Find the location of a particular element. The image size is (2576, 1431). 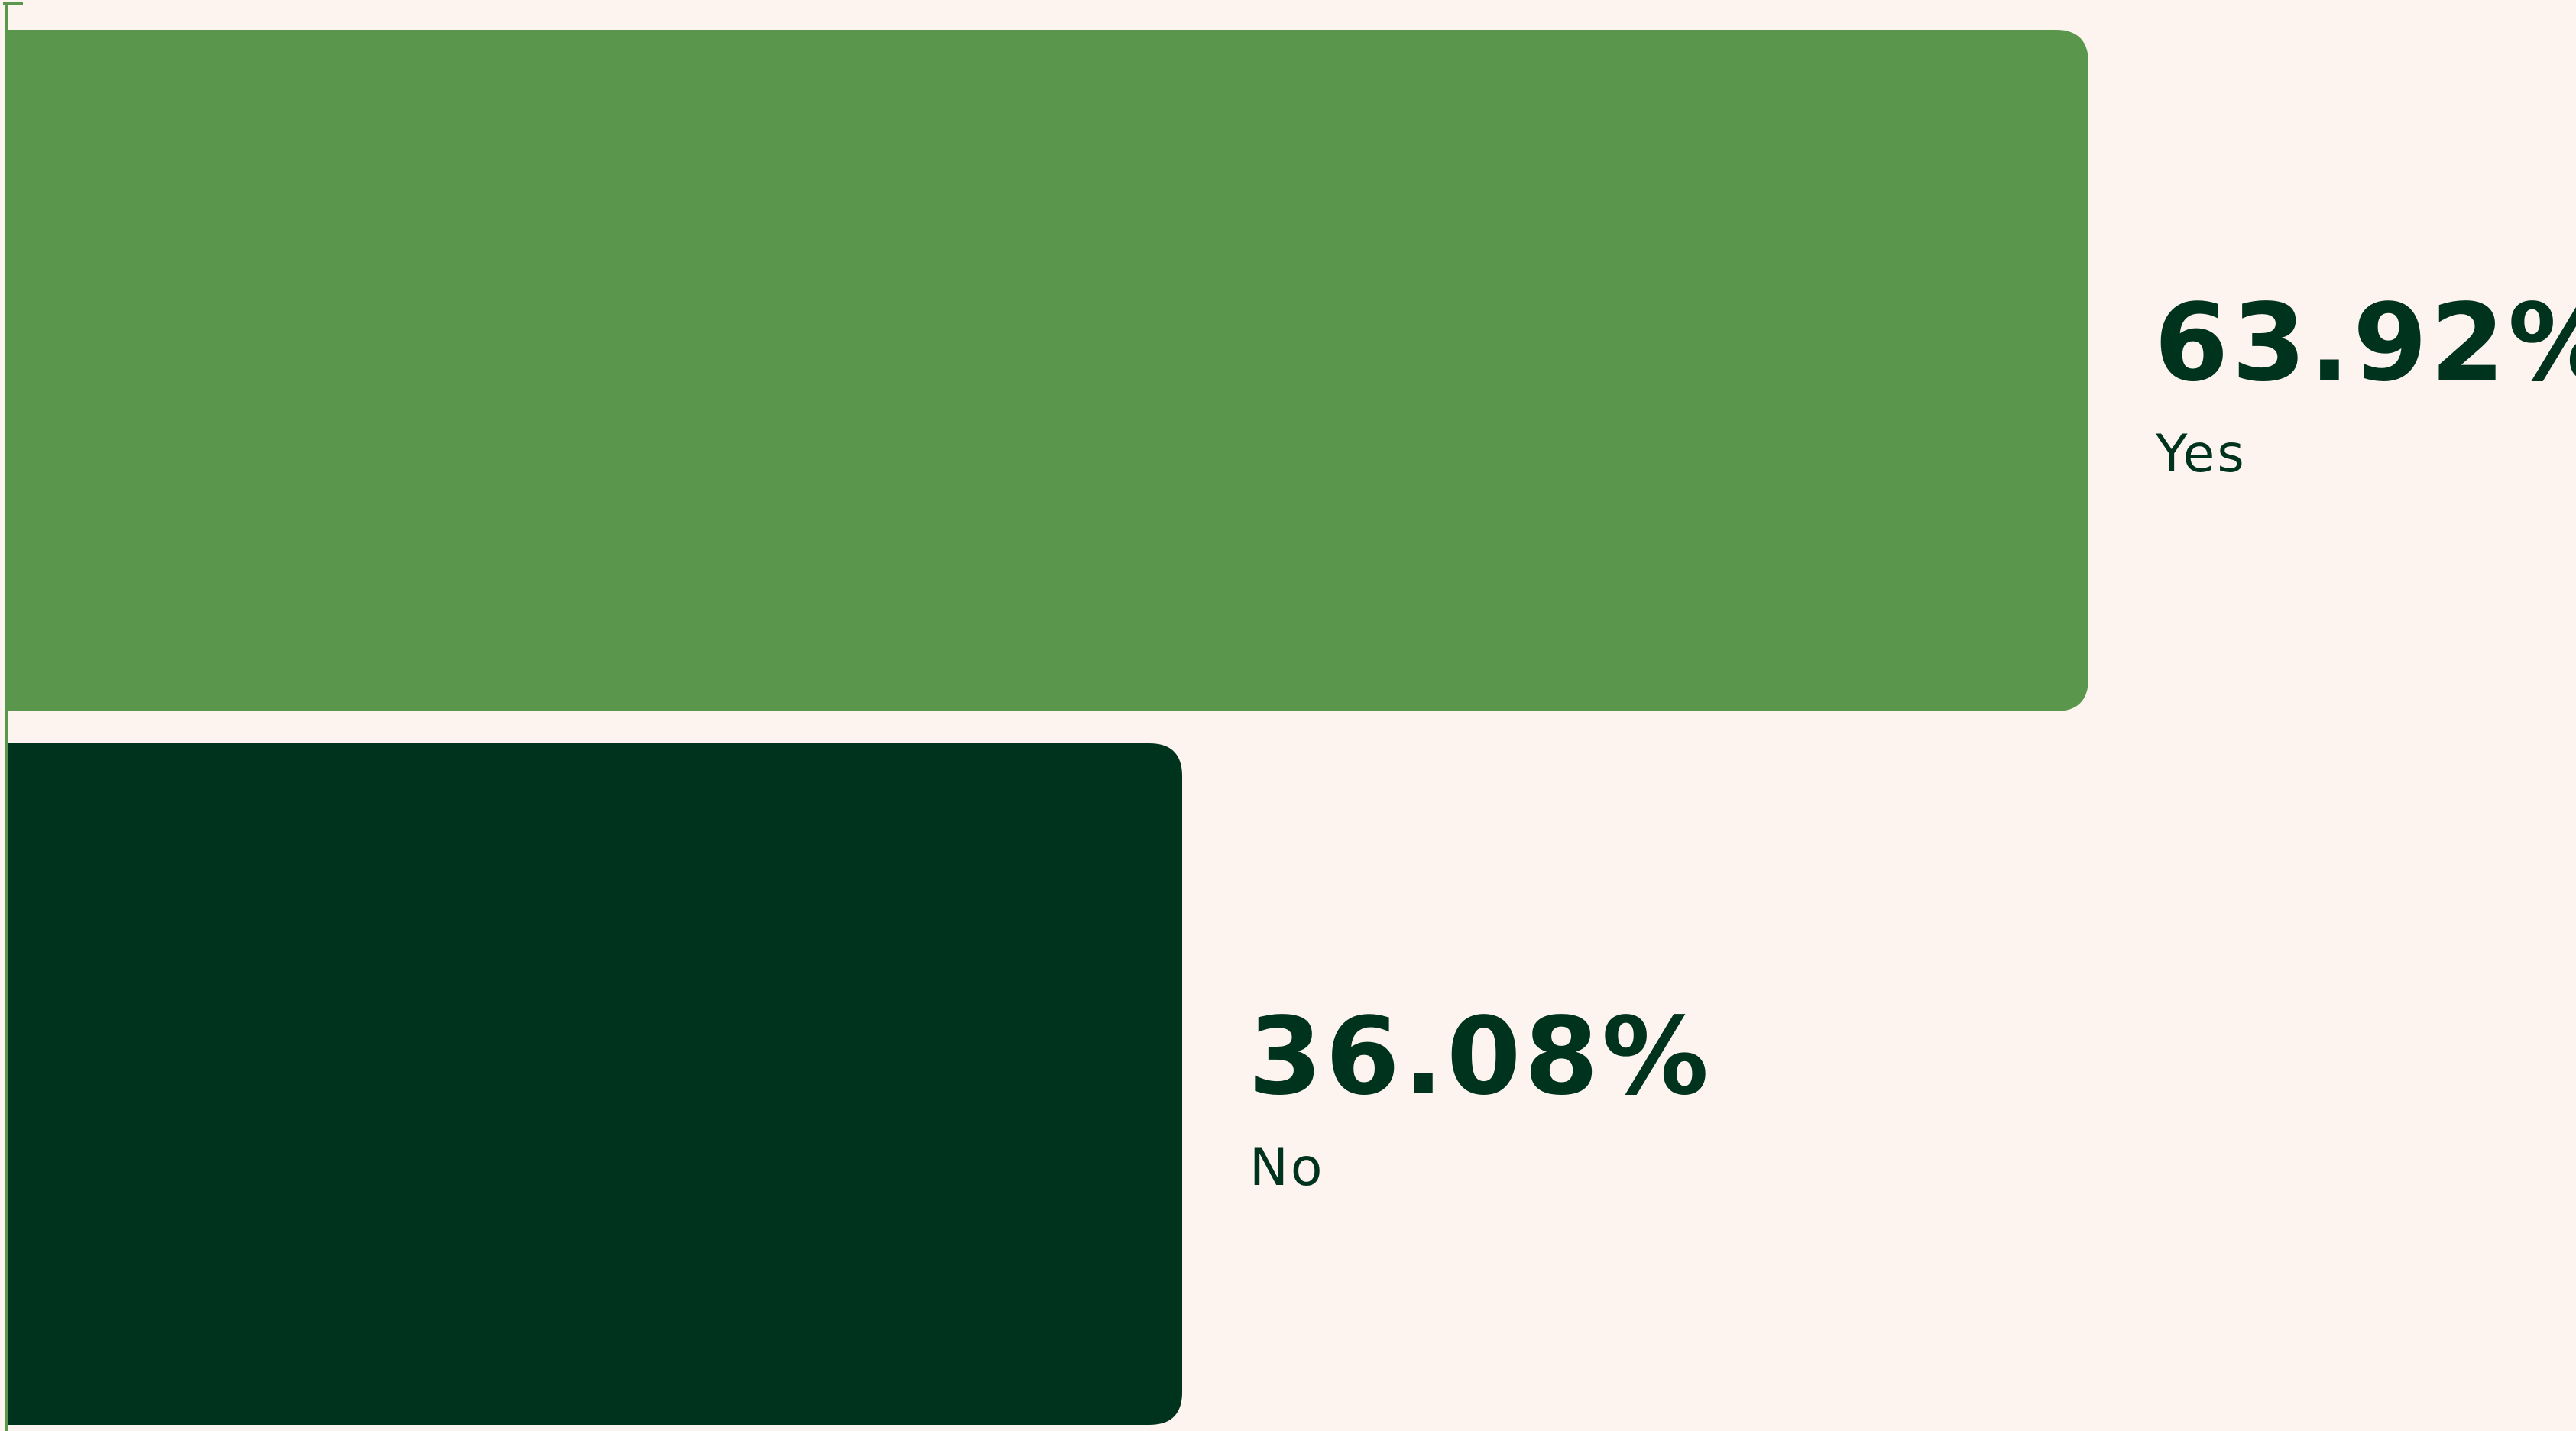

value-label: 63.92% is located at coordinates (2365, 343).